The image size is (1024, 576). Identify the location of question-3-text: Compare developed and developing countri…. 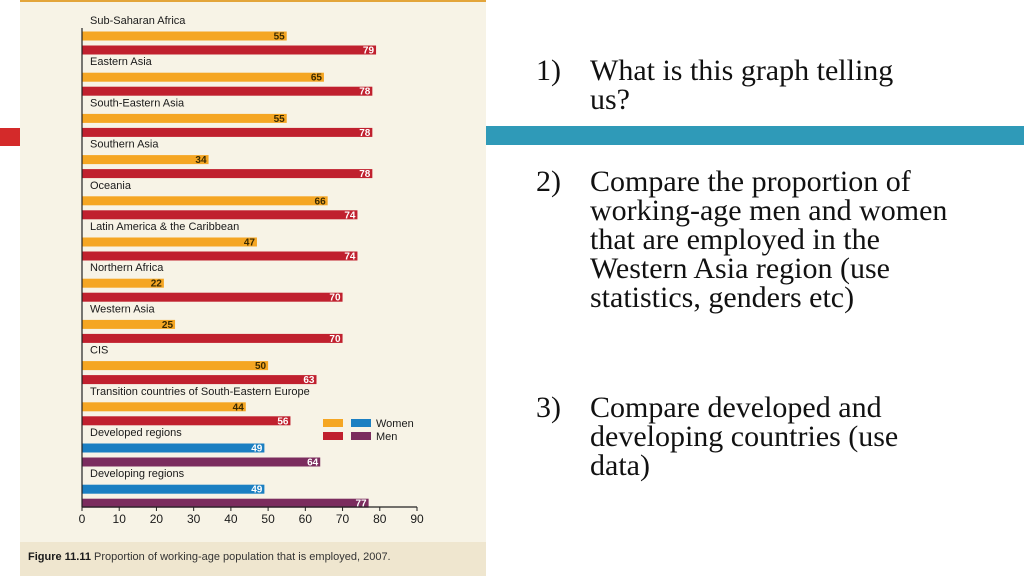
(744, 436).